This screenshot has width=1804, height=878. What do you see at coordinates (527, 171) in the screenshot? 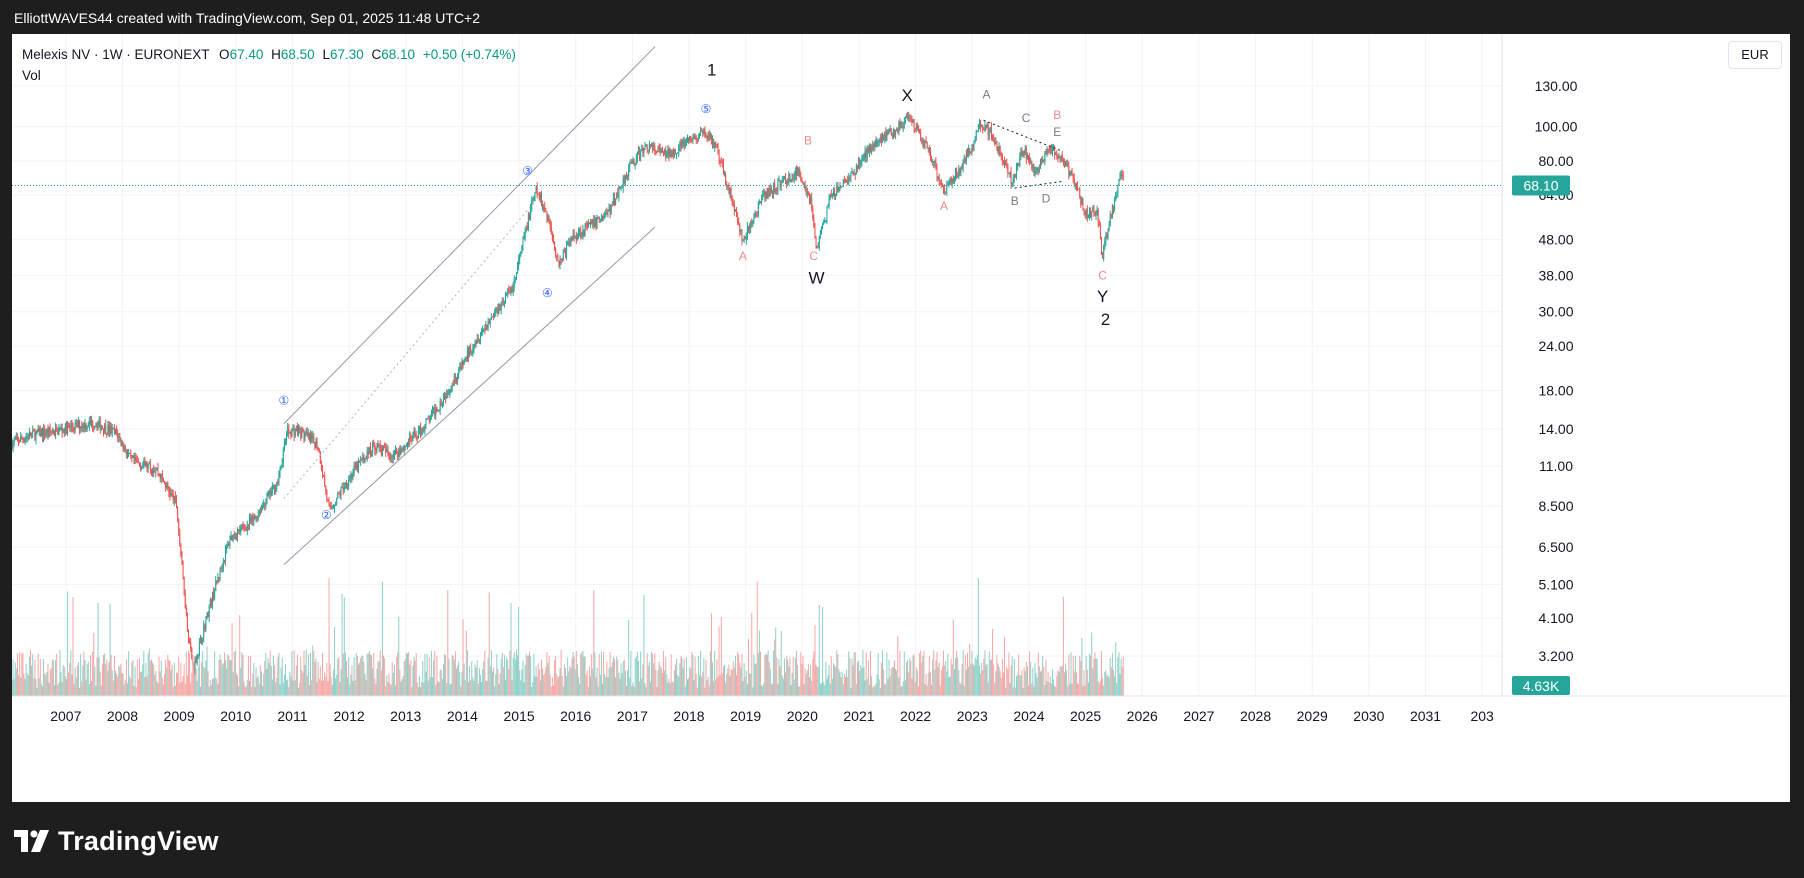
I see `wave-label: ③` at bounding box center [527, 171].